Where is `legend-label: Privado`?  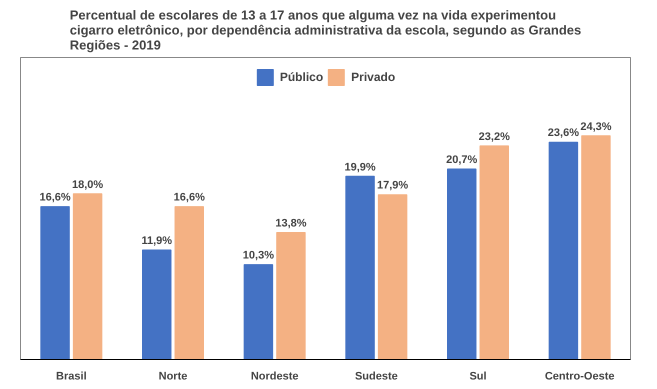
legend-label: Privado is located at coordinates (373, 77).